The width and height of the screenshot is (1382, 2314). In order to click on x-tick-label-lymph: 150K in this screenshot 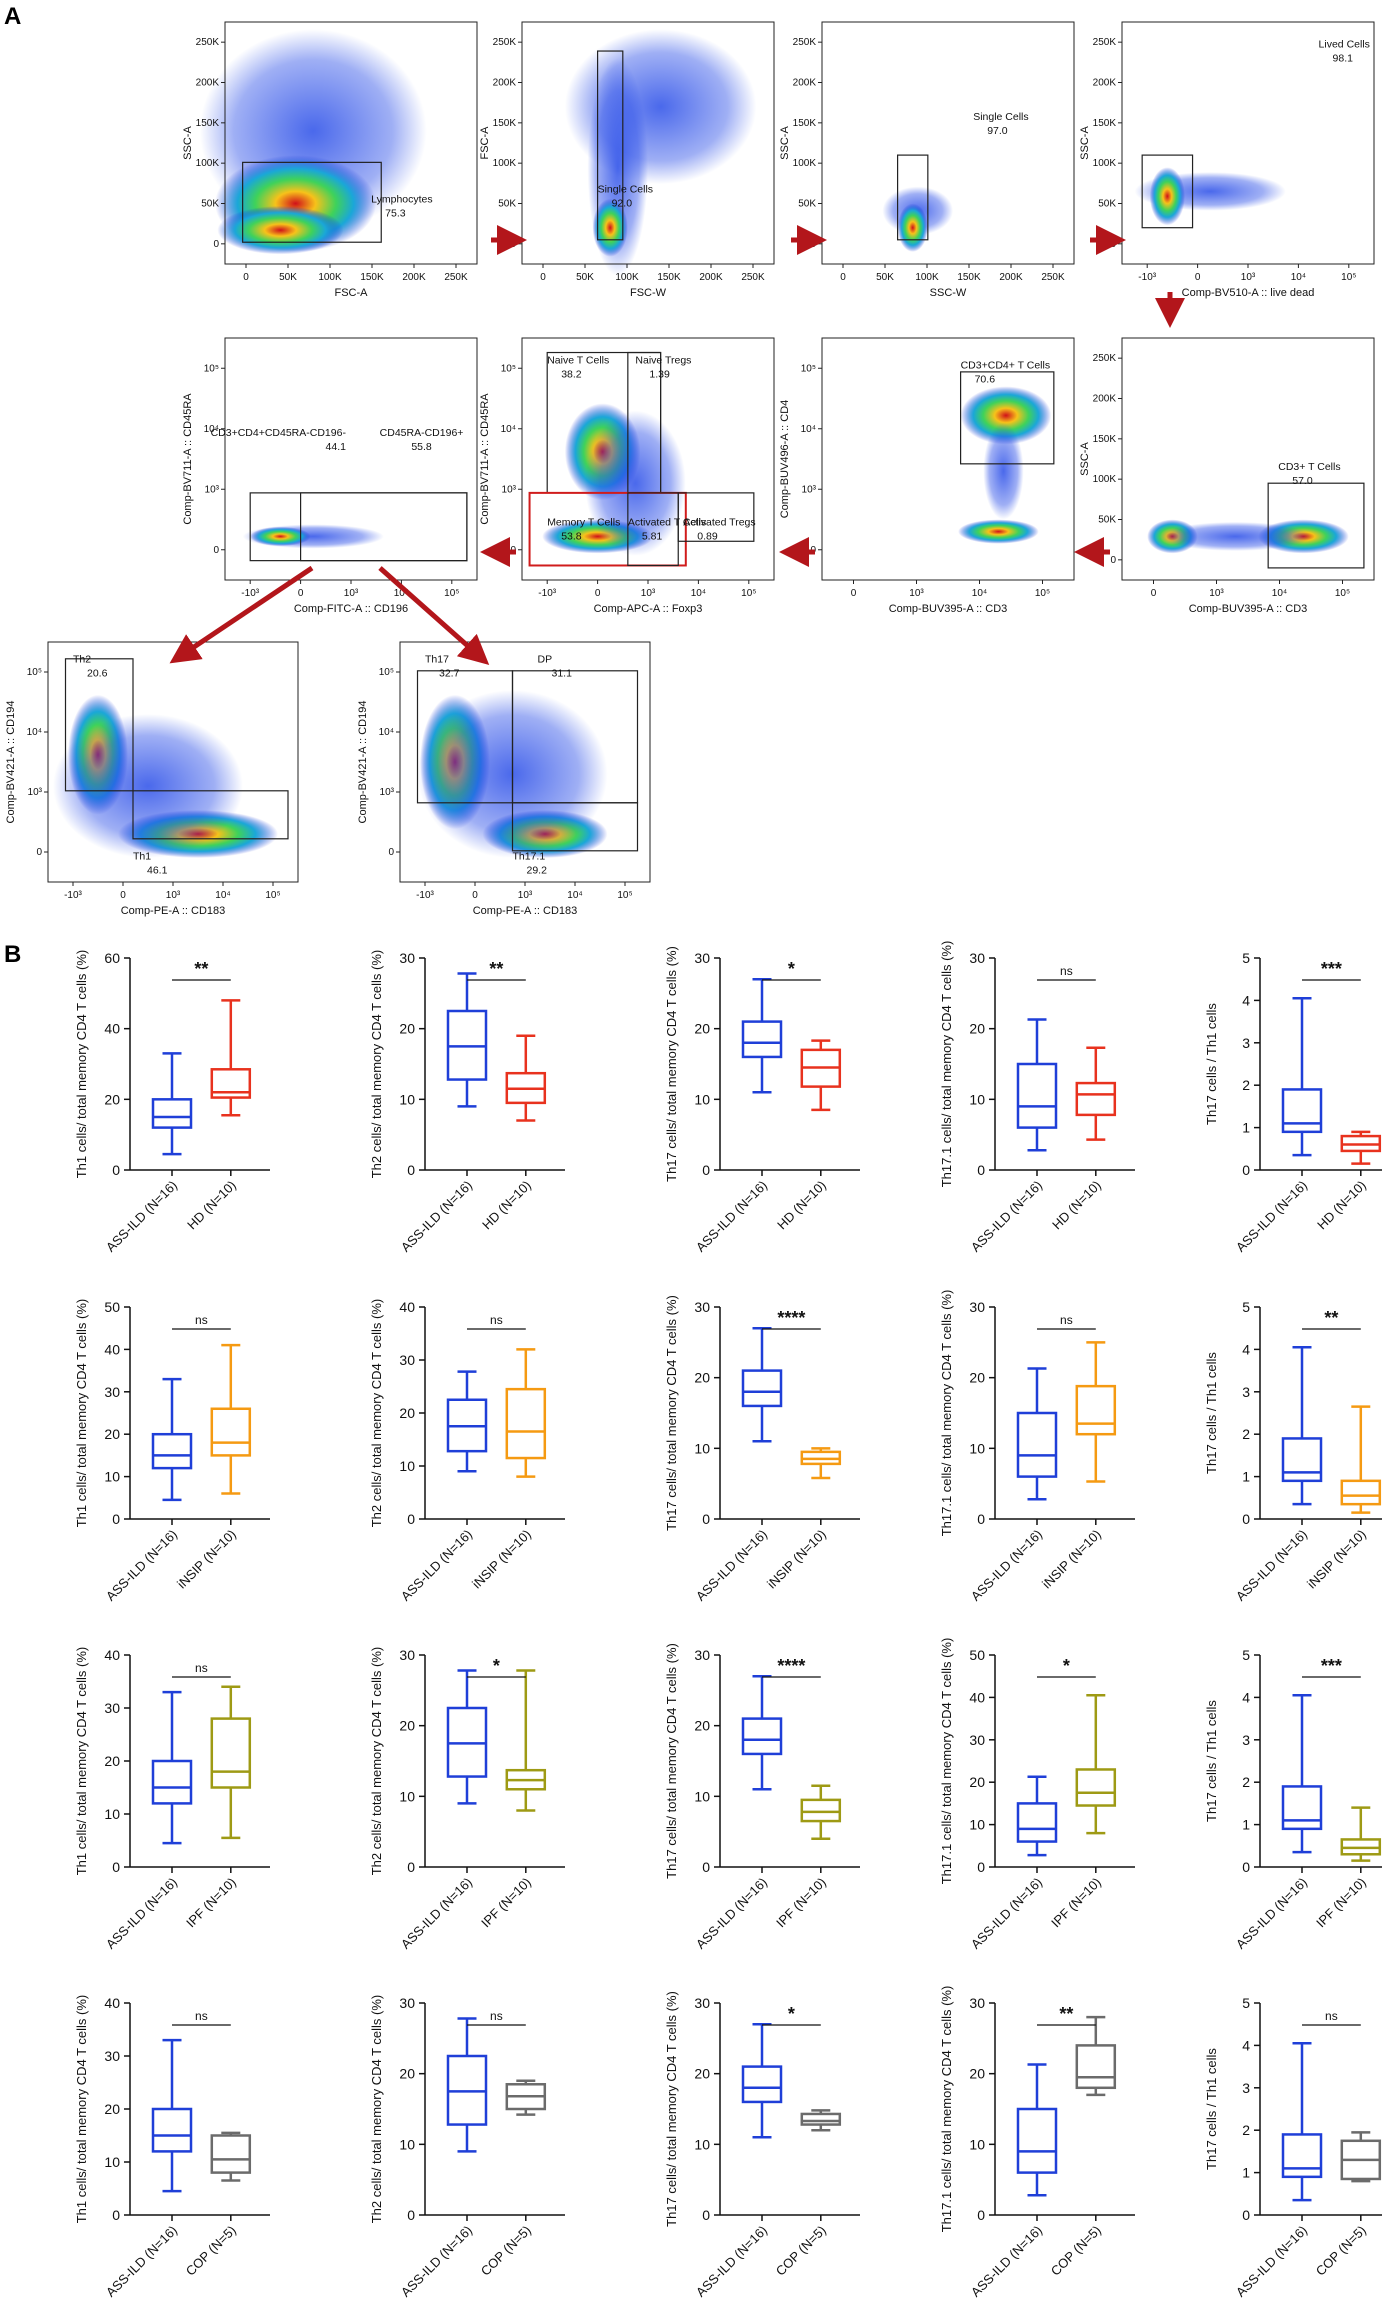, I will do `click(372, 277)`.